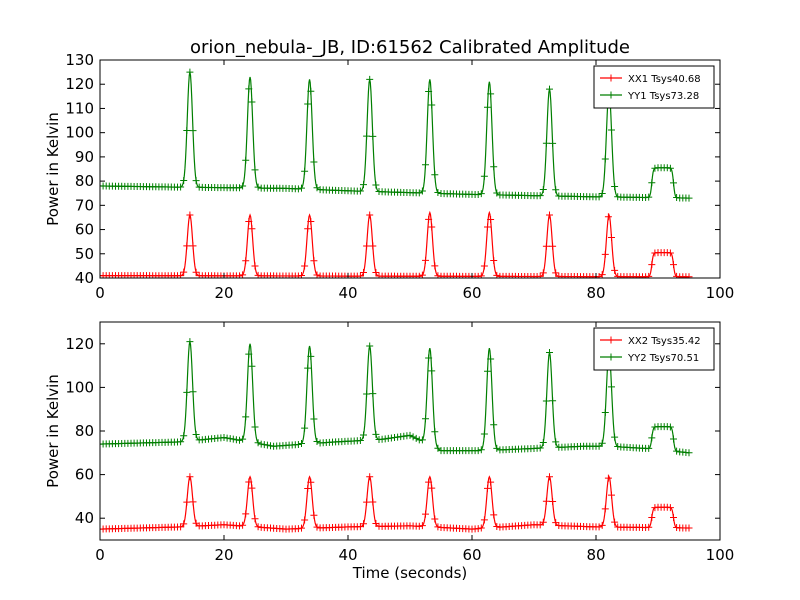 Image resolution: width=800 pixels, height=600 pixels. Describe the element at coordinates (84, 230) in the screenshot. I see `y-tick-label: 60` at that location.